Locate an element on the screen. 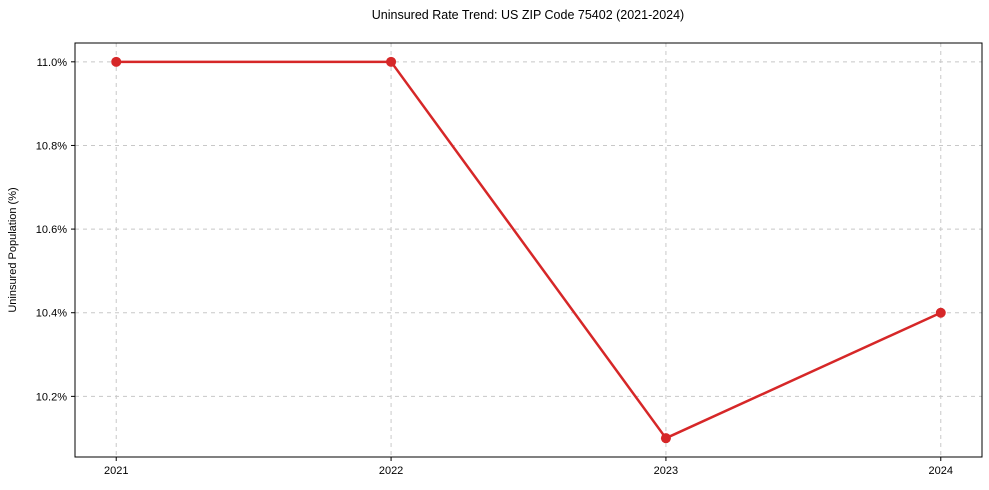 This screenshot has height=490, width=989. y-axis-tick-label: 10.8% is located at coordinates (51, 146).